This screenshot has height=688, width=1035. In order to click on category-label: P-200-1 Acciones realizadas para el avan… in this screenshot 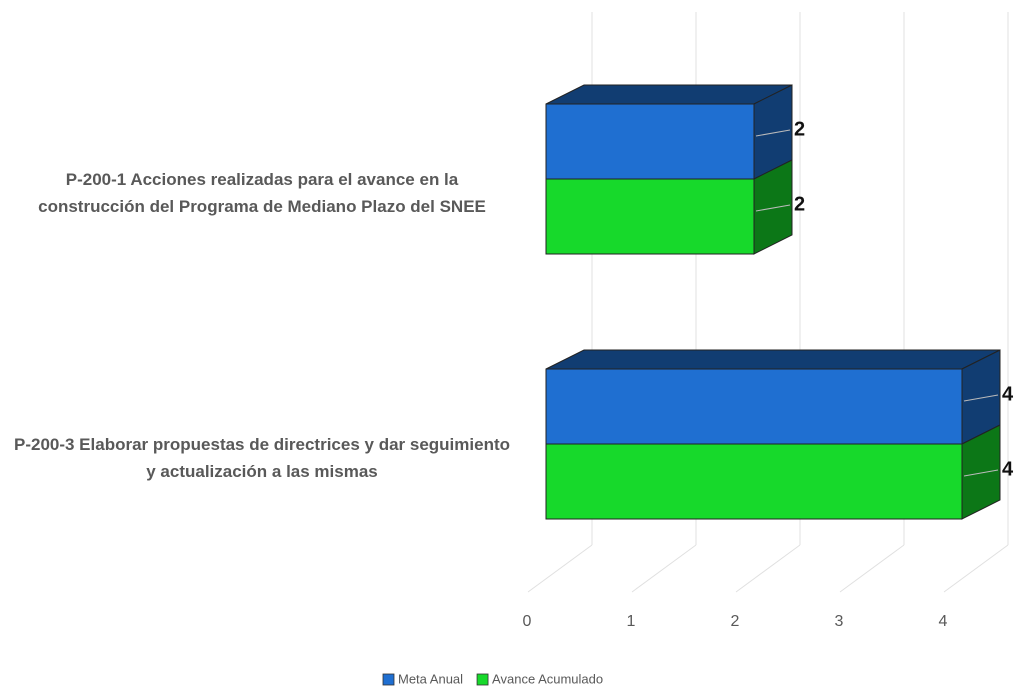, I will do `click(262, 193)`.